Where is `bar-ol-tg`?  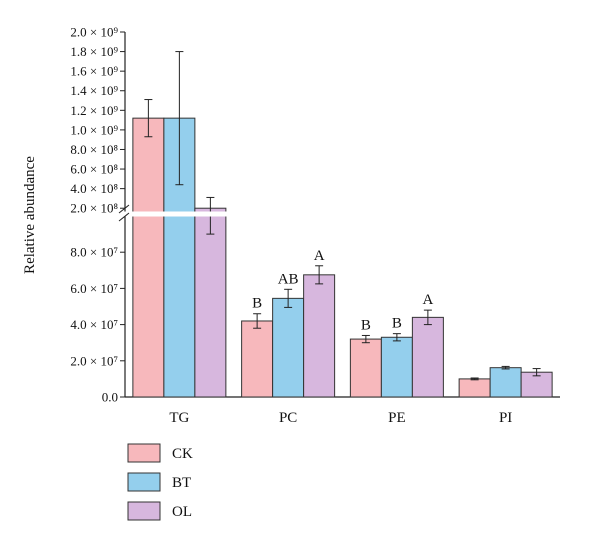 bar-ol-tg is located at coordinates (210, 302).